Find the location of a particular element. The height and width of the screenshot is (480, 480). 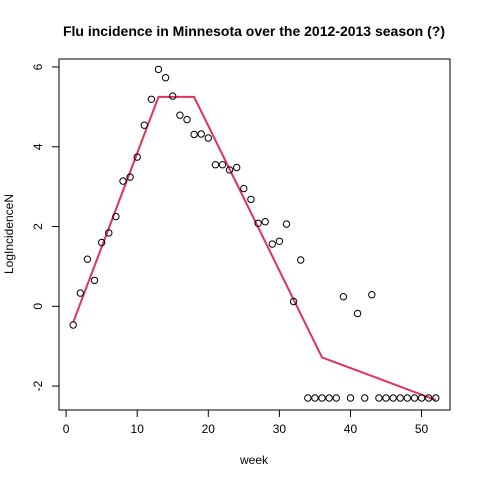

x-tick-label: 20 is located at coordinates (209, 429).